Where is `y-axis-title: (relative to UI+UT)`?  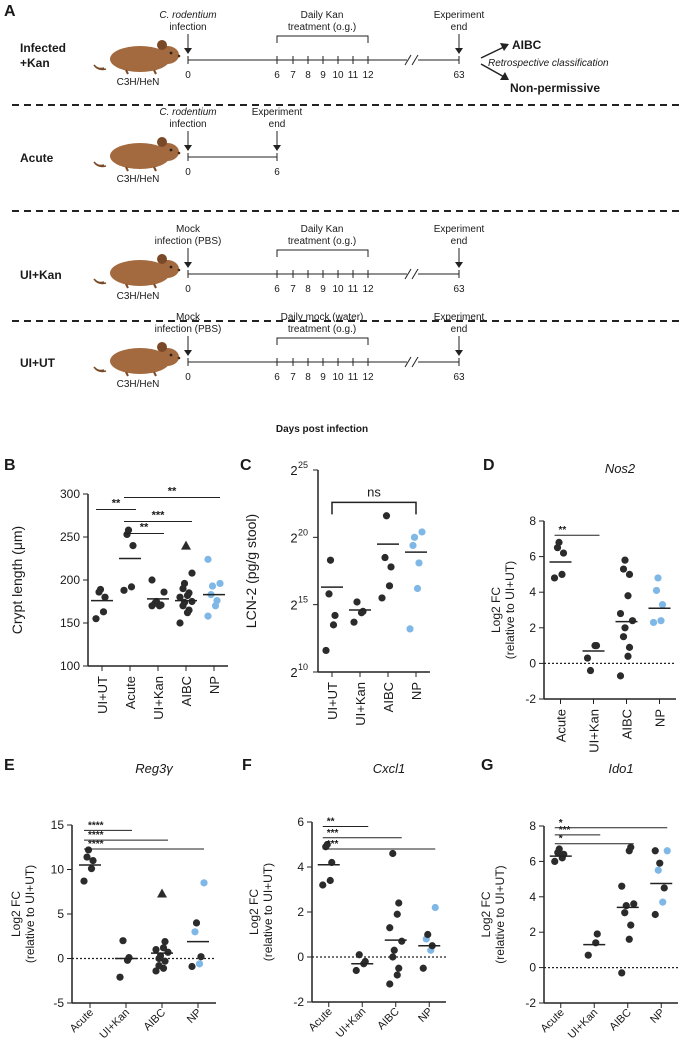
y-axis-title: (relative to UI+UT) is located at coordinates (30, 914).